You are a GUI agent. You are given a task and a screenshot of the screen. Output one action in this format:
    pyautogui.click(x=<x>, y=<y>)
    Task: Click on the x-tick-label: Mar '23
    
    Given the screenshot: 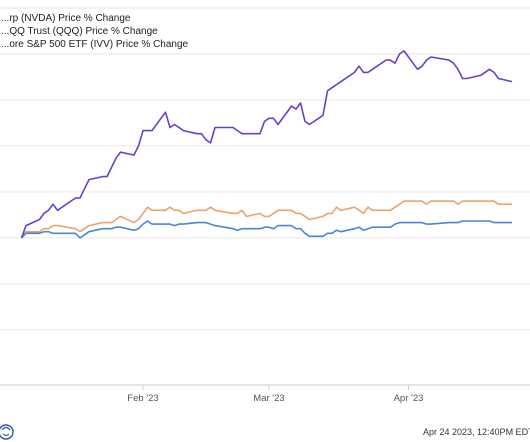 What is the action you would take?
    pyautogui.click(x=268, y=398)
    